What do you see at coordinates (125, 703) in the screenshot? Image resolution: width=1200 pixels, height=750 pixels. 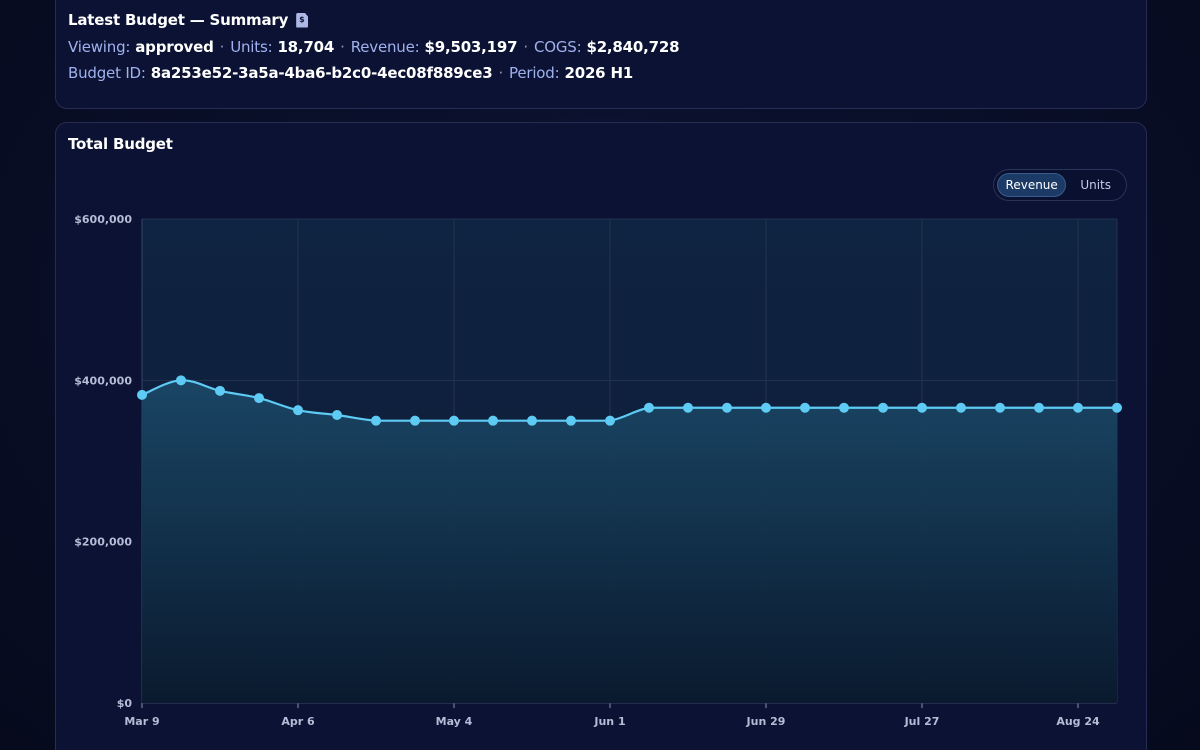 I see `y-tick-label: $0` at bounding box center [125, 703].